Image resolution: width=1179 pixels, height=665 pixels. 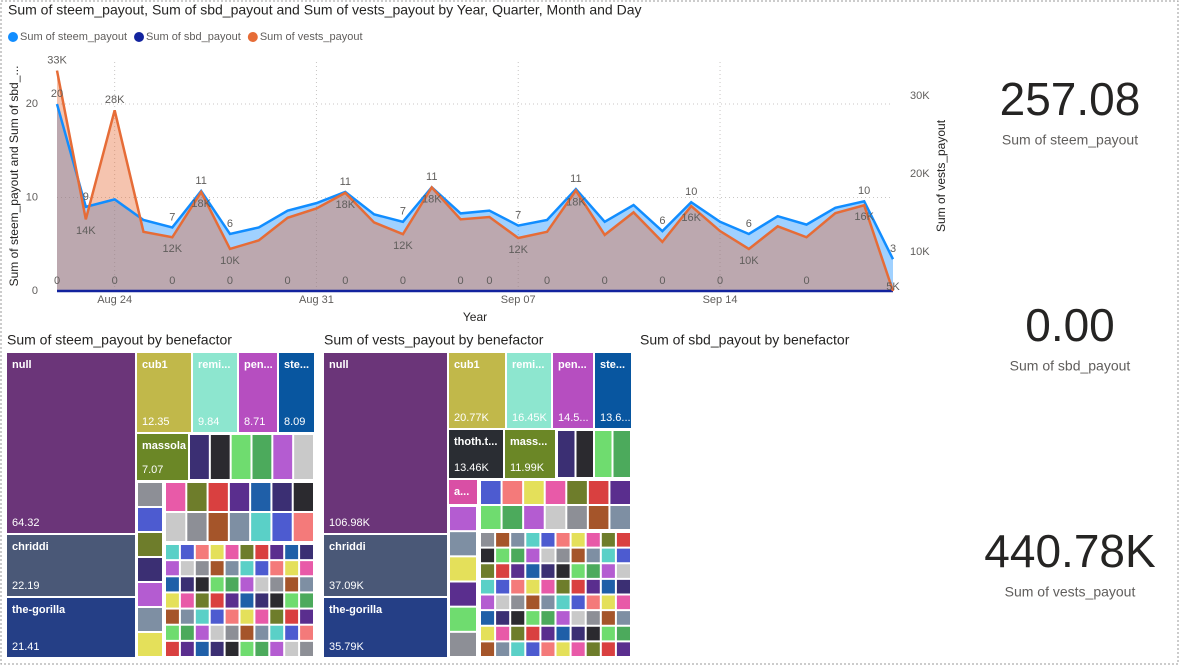 What do you see at coordinates (691, 192) in the screenshot?
I see `data-label: 10` at bounding box center [691, 192].